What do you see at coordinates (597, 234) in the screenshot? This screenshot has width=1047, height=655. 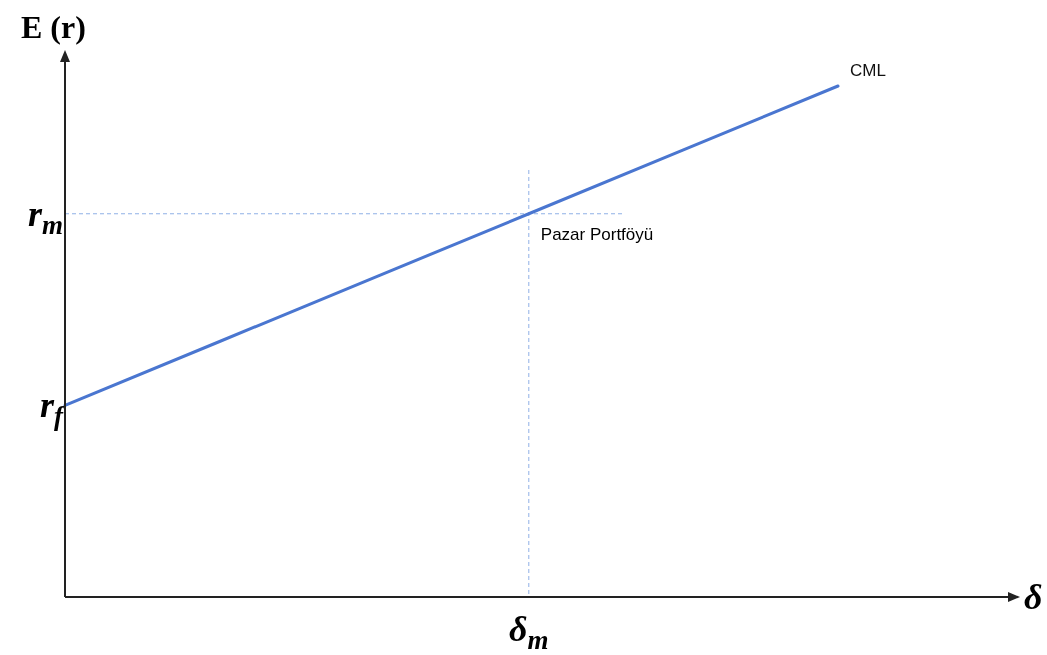 I see `annotation: Pazar Portföyü` at bounding box center [597, 234].